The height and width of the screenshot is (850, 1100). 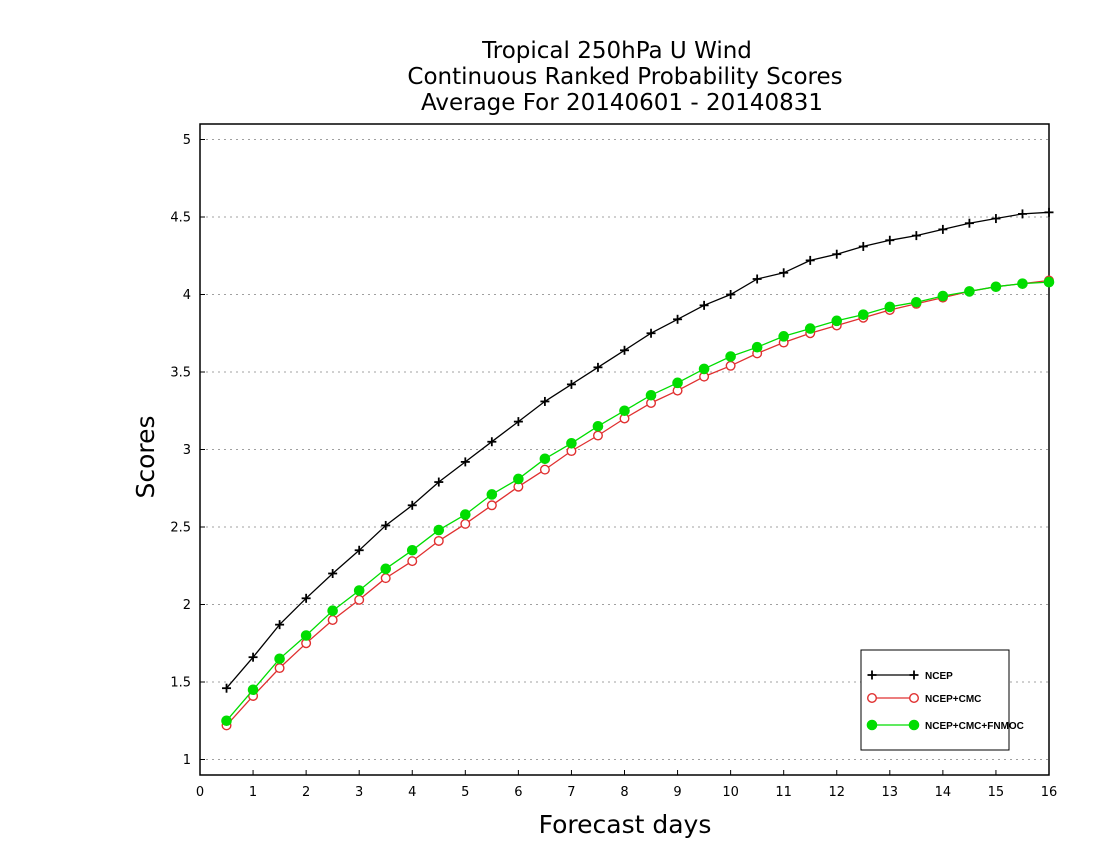 I want to click on chart-title-line-1: Tropical 250hPa U Wind, so click(x=616, y=51).